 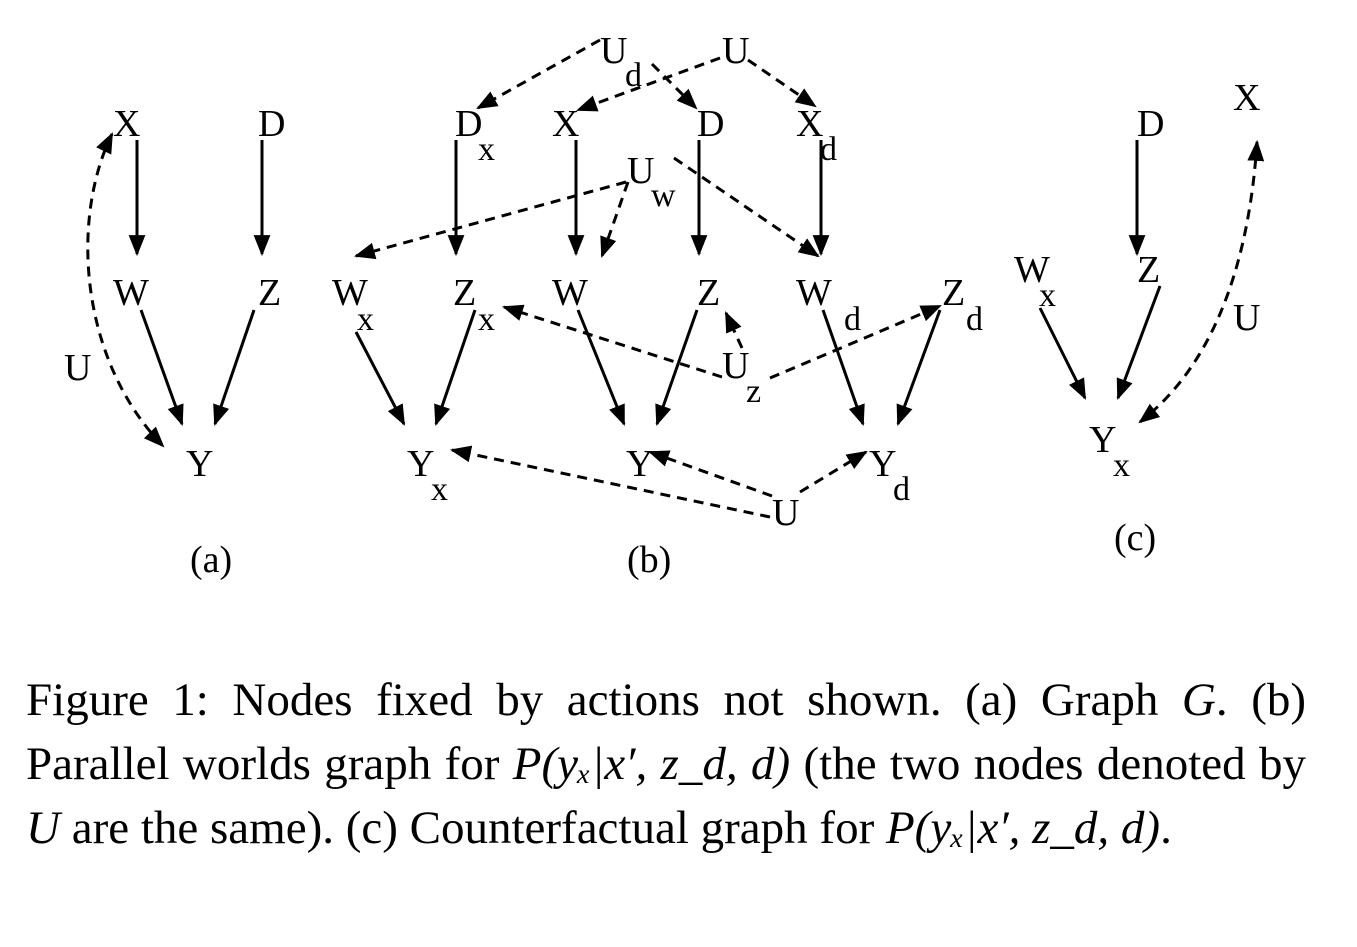 What do you see at coordinates (735, 51) in the screenshot?
I see `node-b-u-top: U` at bounding box center [735, 51].